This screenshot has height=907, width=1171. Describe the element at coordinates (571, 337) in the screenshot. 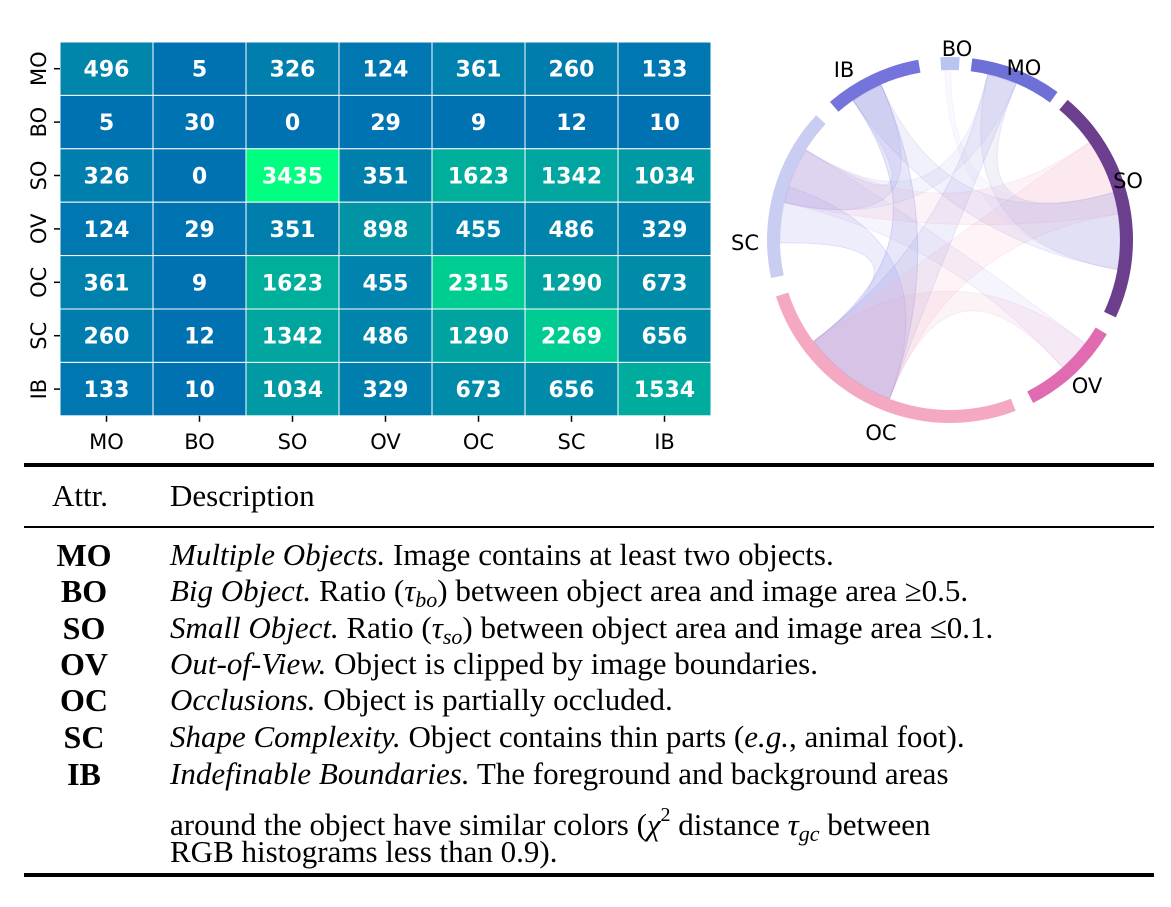

I see `heatmap-cell-value: 2269` at that location.